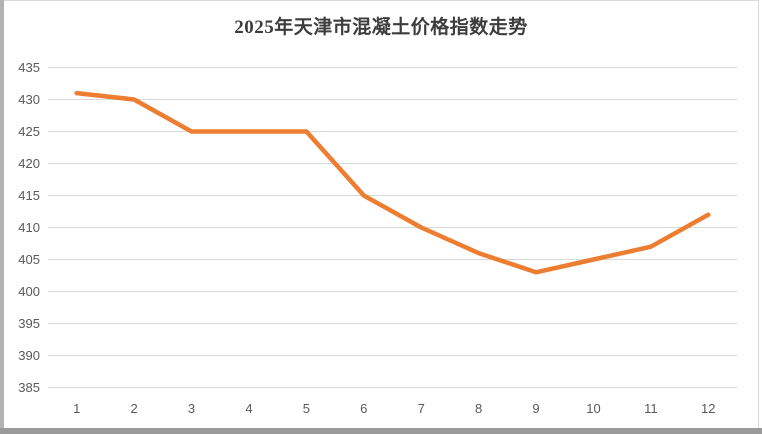  I want to click on chart-title: 2025年天津市混凝土价格指数走势, so click(381, 27).